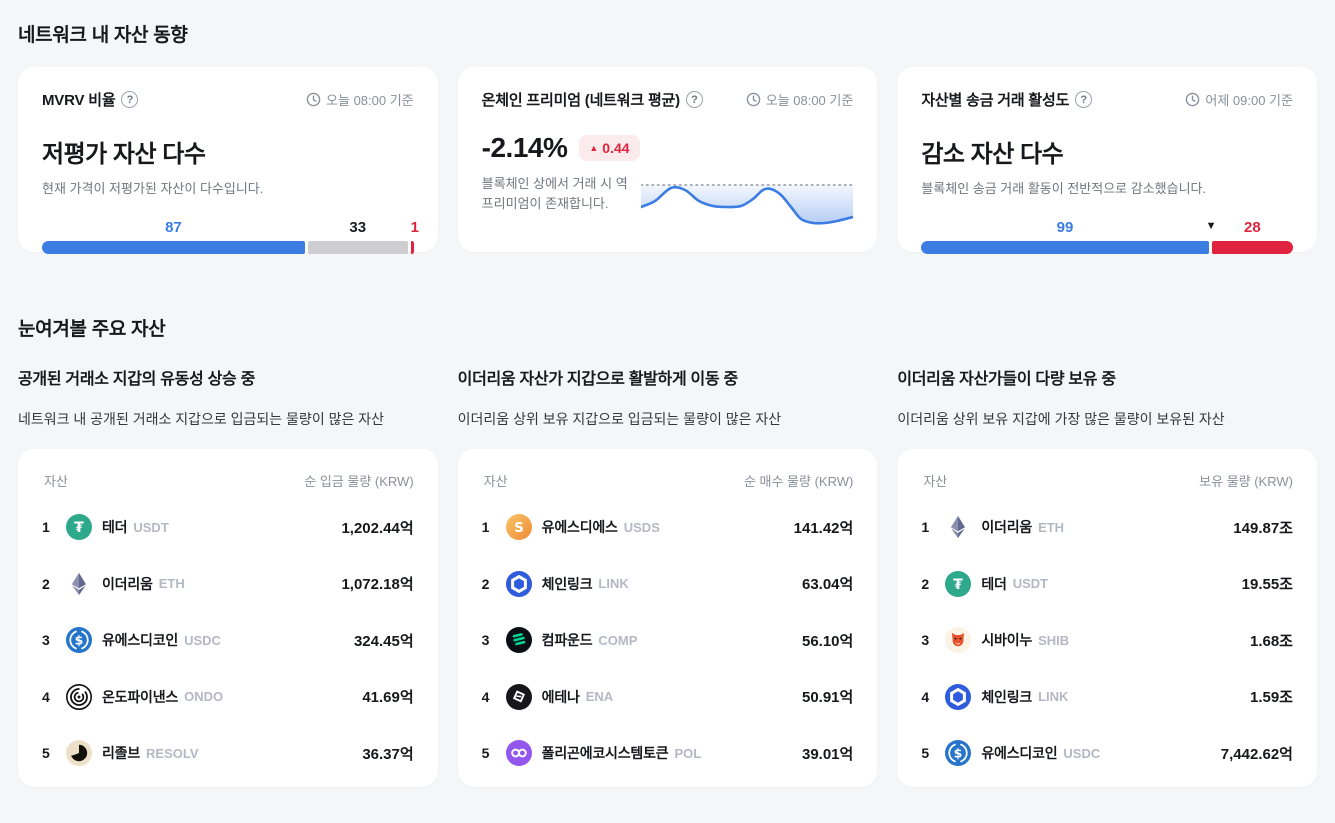 Image resolution: width=1335 pixels, height=823 pixels. What do you see at coordinates (1246, 481) in the screenshot?
I see `col-header-value: 보유 물량 (KRW)` at bounding box center [1246, 481].